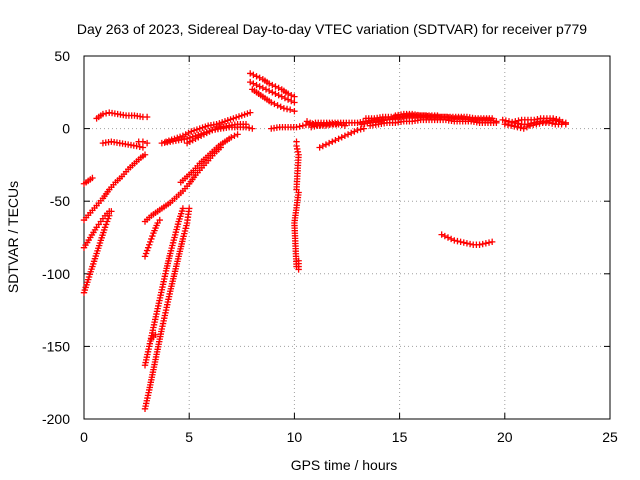 This screenshot has height=480, width=640. What do you see at coordinates (56, 419) in the screenshot?
I see `y-tick-label: -200` at bounding box center [56, 419].